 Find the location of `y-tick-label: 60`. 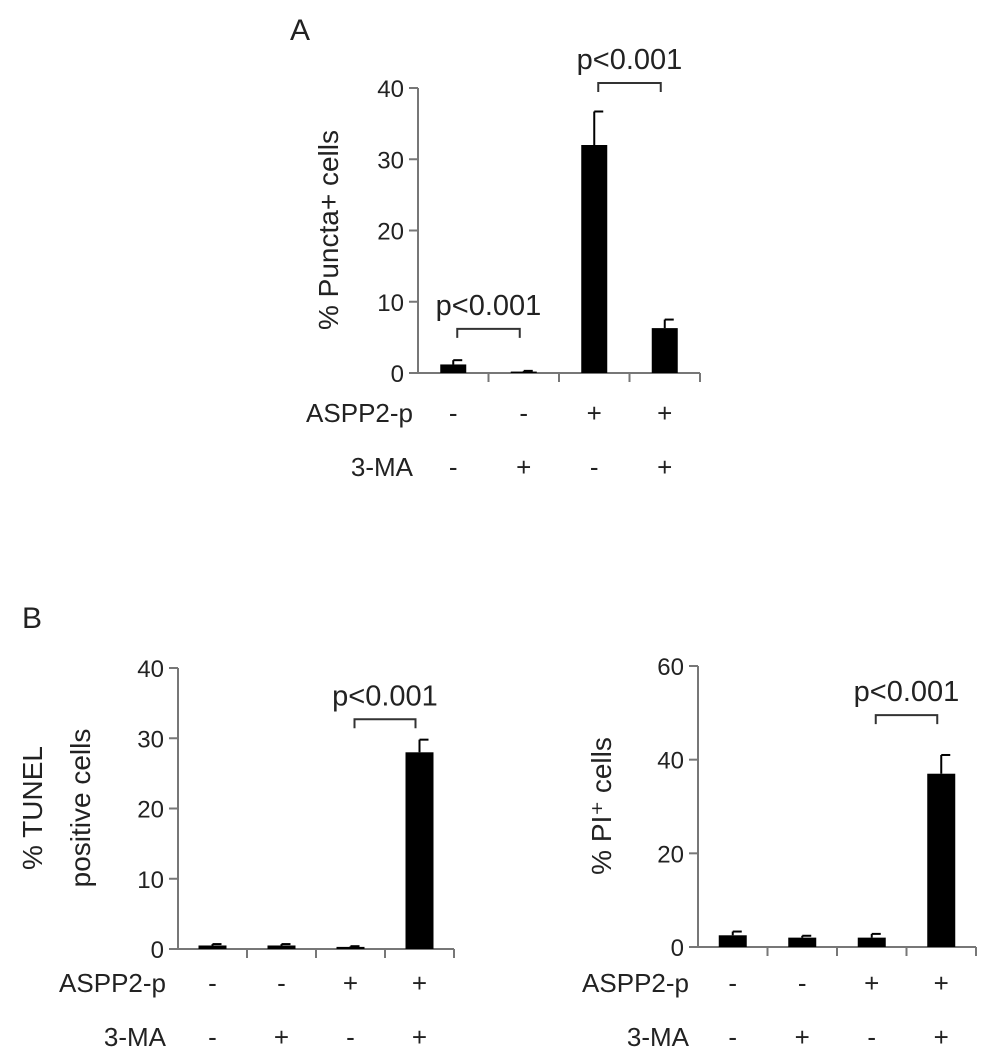

y-tick-label: 60 is located at coordinates (670, 667).